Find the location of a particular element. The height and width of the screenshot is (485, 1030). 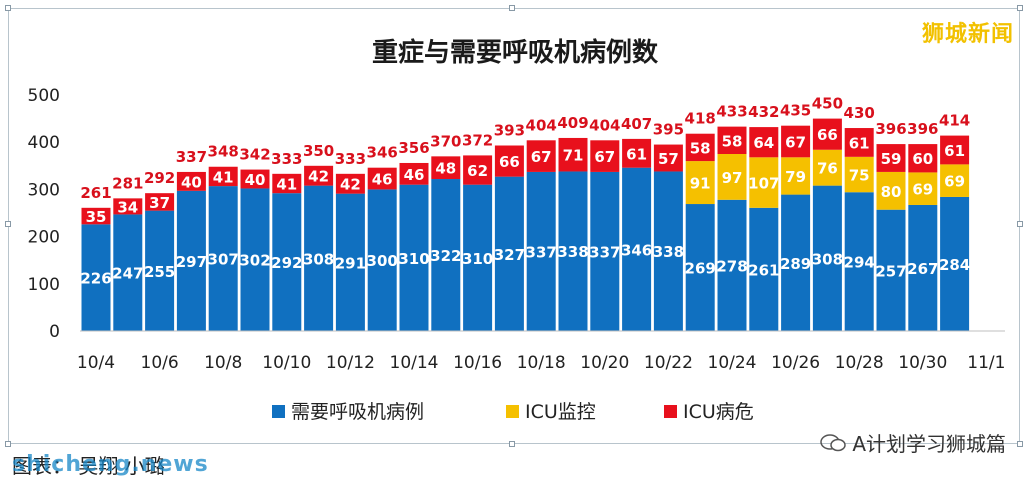

x-tick-label: 10/20 is located at coordinates (604, 363).